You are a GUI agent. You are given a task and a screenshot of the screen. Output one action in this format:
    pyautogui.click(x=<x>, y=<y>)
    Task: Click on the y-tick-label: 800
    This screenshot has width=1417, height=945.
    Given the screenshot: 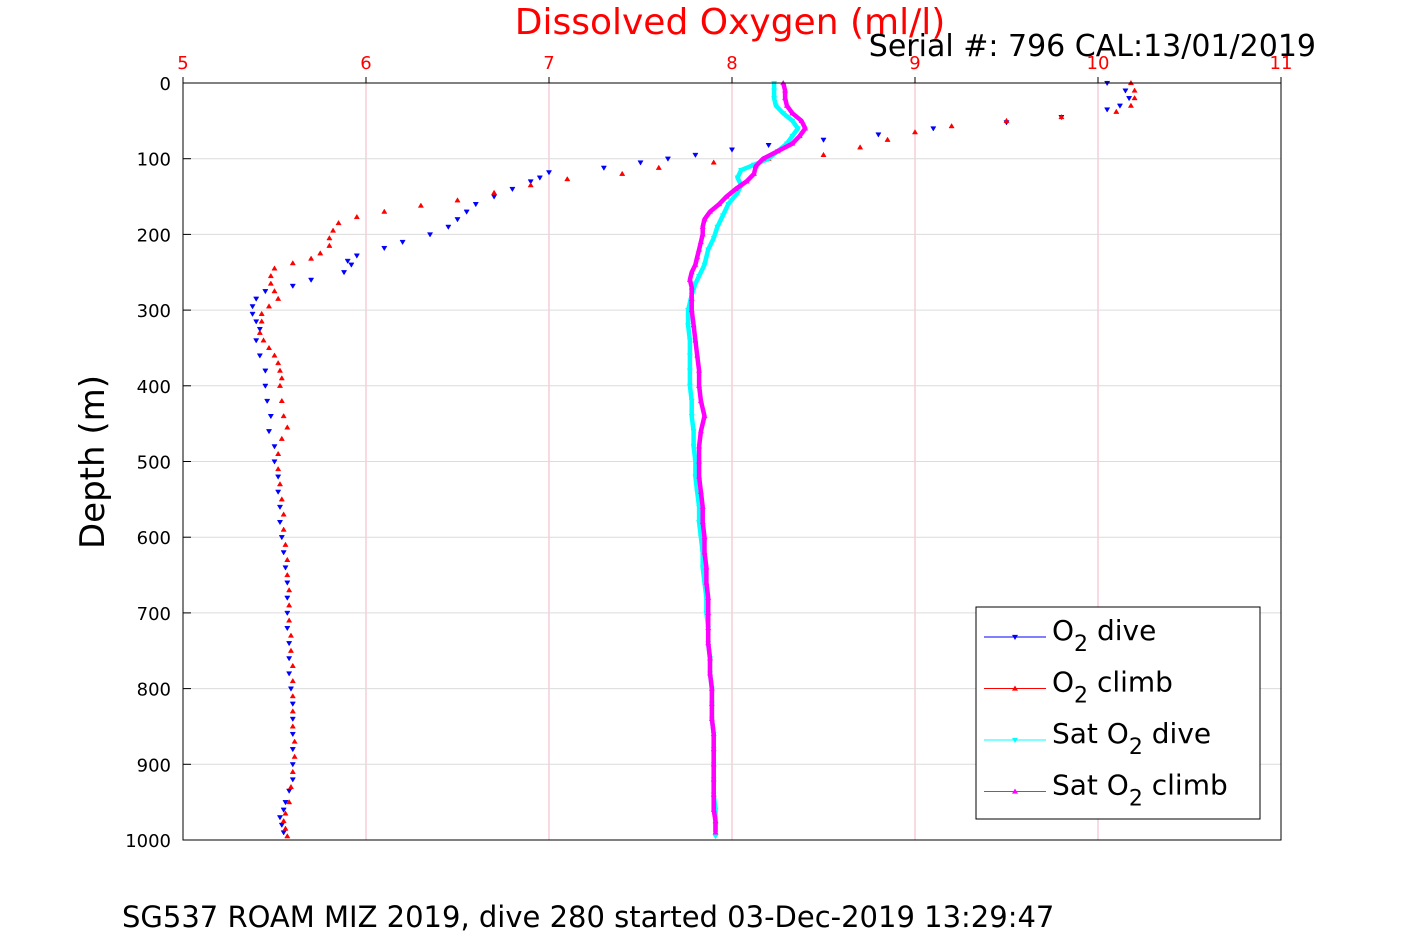 What is the action you would take?
    pyautogui.click(x=154, y=690)
    